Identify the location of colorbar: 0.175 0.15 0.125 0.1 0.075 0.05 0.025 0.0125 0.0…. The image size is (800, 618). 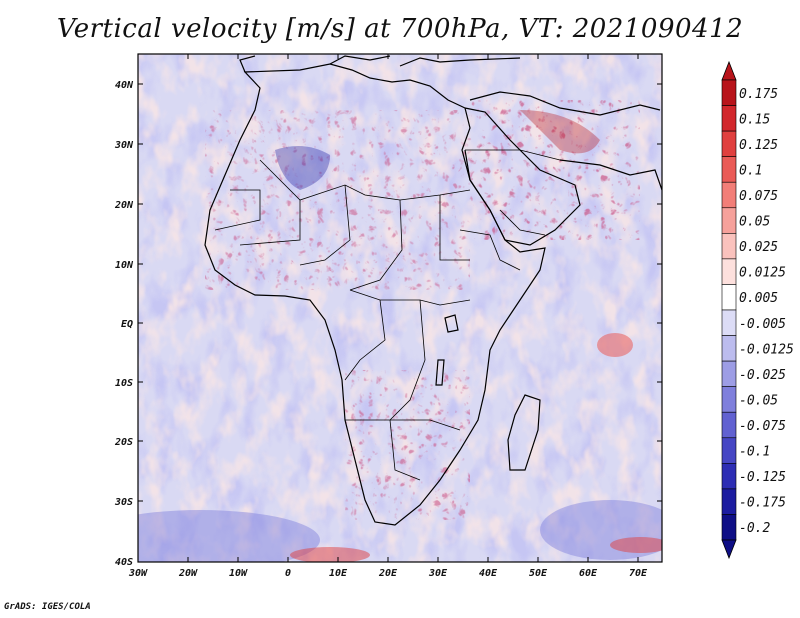
(757, 310).